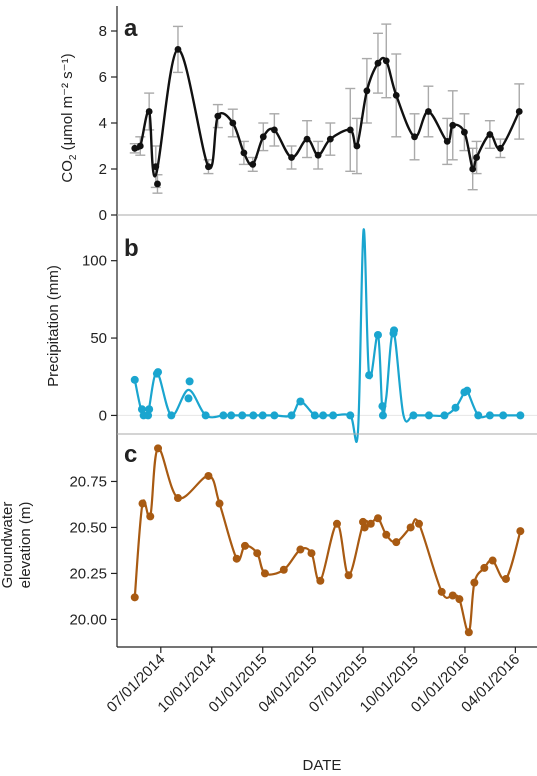 The image size is (537, 776). What do you see at coordinates (94, 261) in the screenshot?
I see `y-tick-label: 100` at bounding box center [94, 261].